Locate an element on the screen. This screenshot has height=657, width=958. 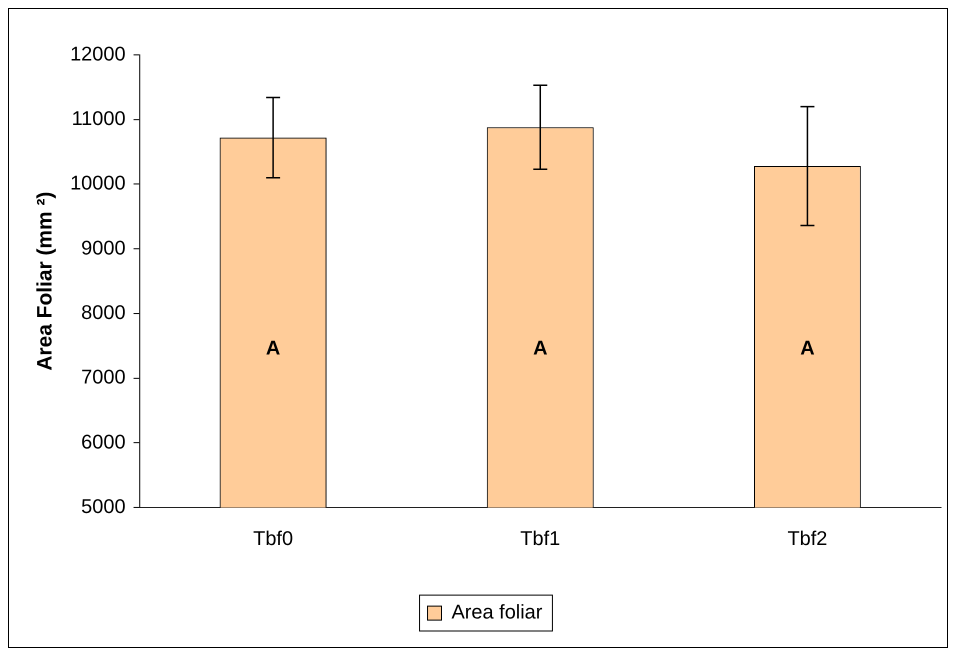
y-tick-label: 5000 is located at coordinates (103, 507).